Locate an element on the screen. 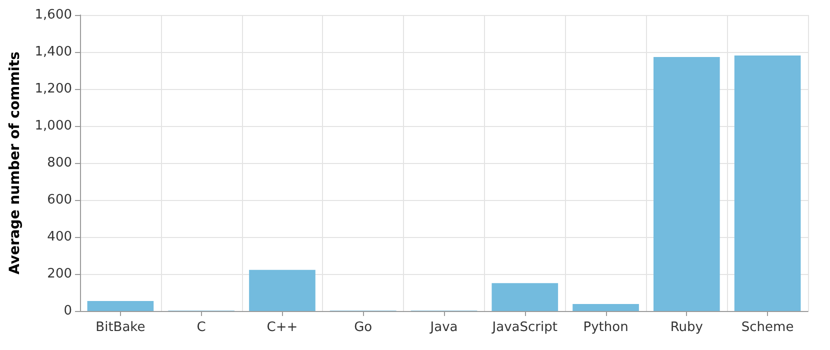 Image resolution: width=830 pixels, height=350 pixels. y-tick-label: 1,400 is located at coordinates (53, 52).